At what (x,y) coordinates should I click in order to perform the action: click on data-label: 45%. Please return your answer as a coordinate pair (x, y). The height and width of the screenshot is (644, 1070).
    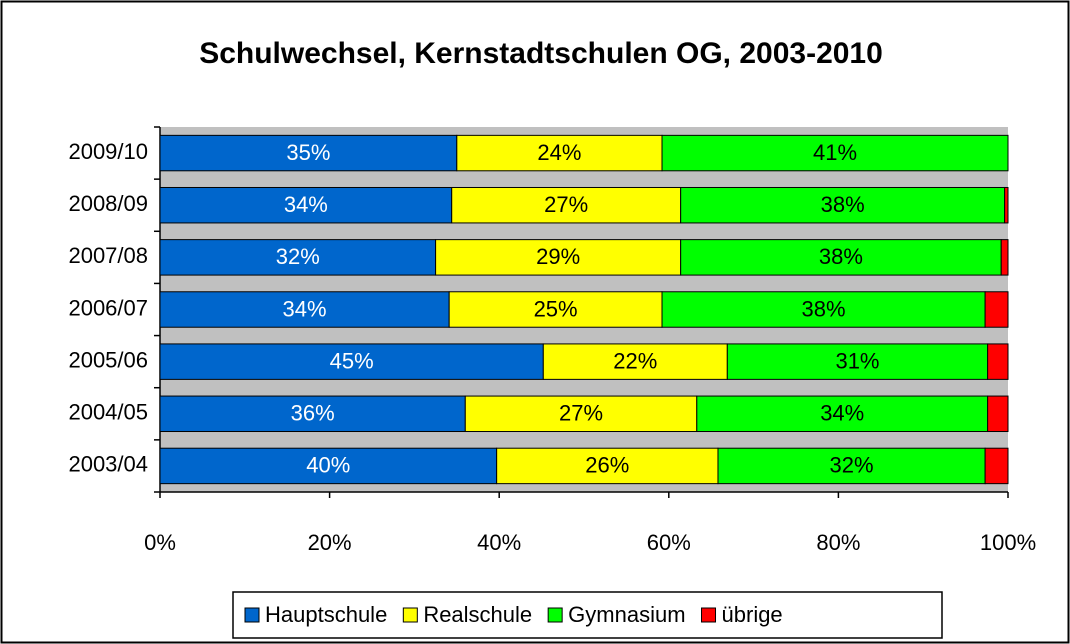
    Looking at the image, I should click on (352, 360).